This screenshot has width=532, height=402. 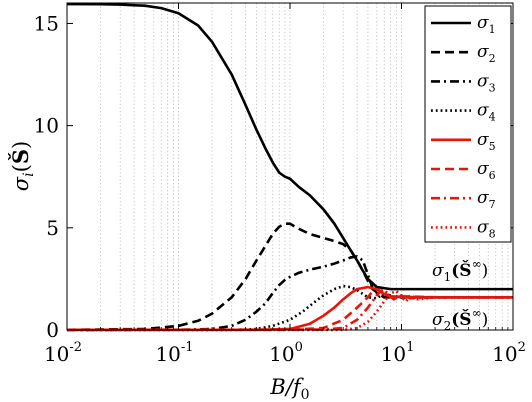 What do you see at coordinates (174, 353) in the screenshot?
I see `x-tick-label: 10⁻¹` at bounding box center [174, 353].